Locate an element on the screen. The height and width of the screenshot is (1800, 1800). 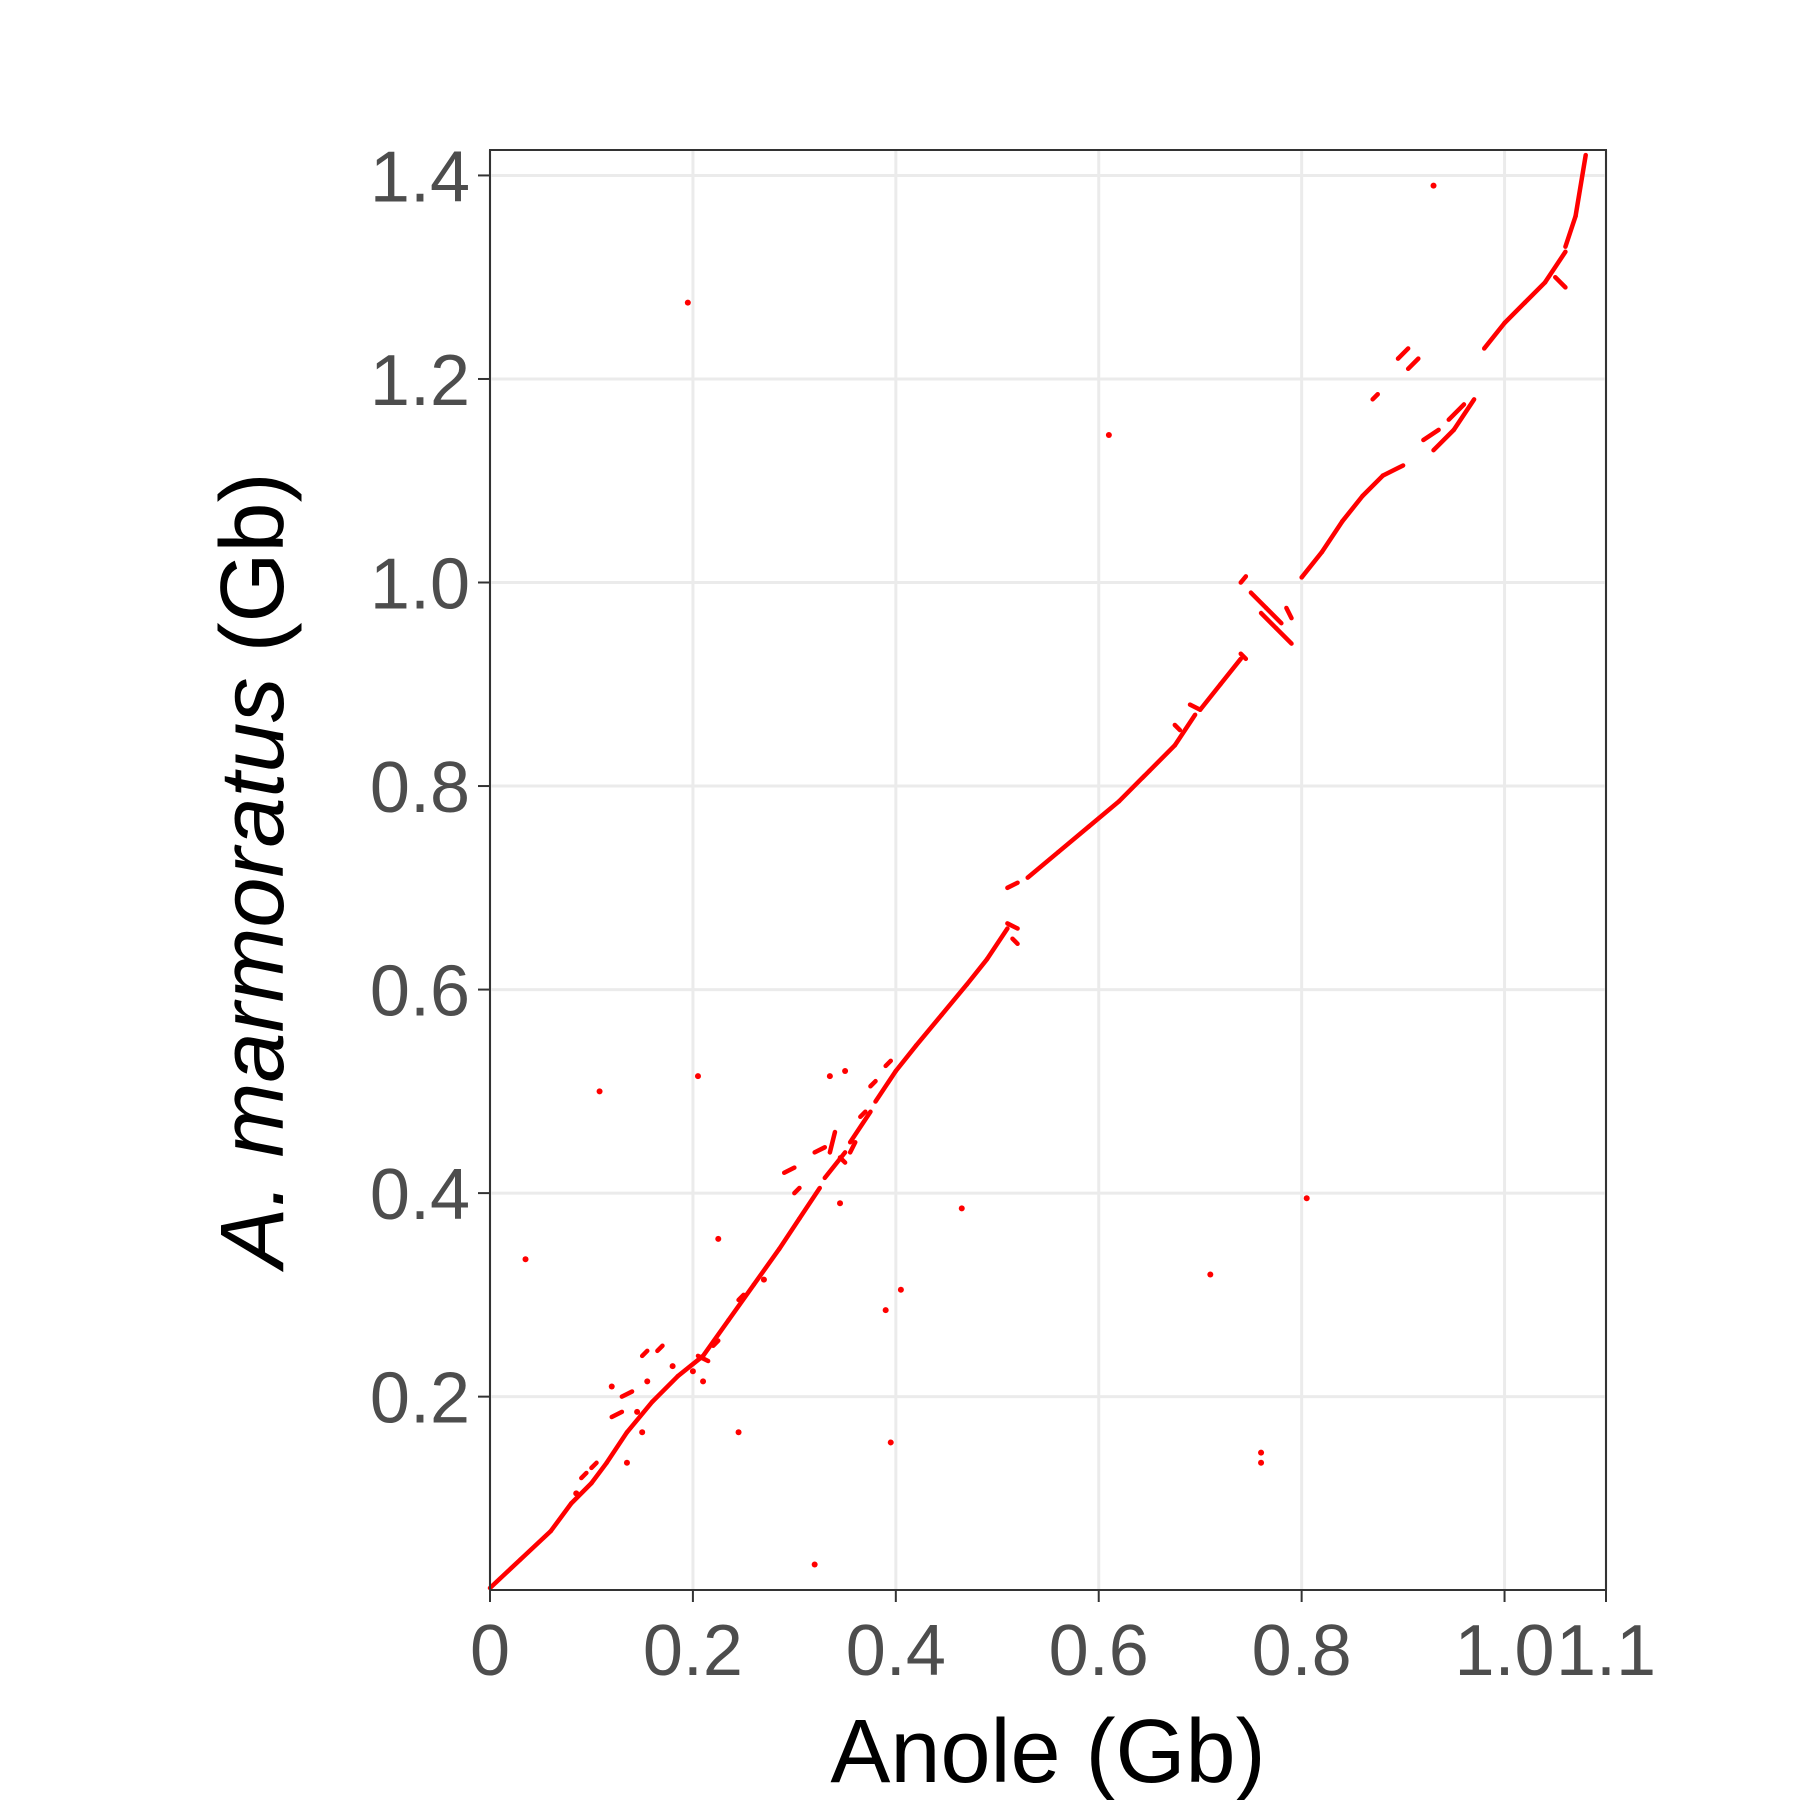
x-tick-label: 1.0 is located at coordinates (1504, 1651).